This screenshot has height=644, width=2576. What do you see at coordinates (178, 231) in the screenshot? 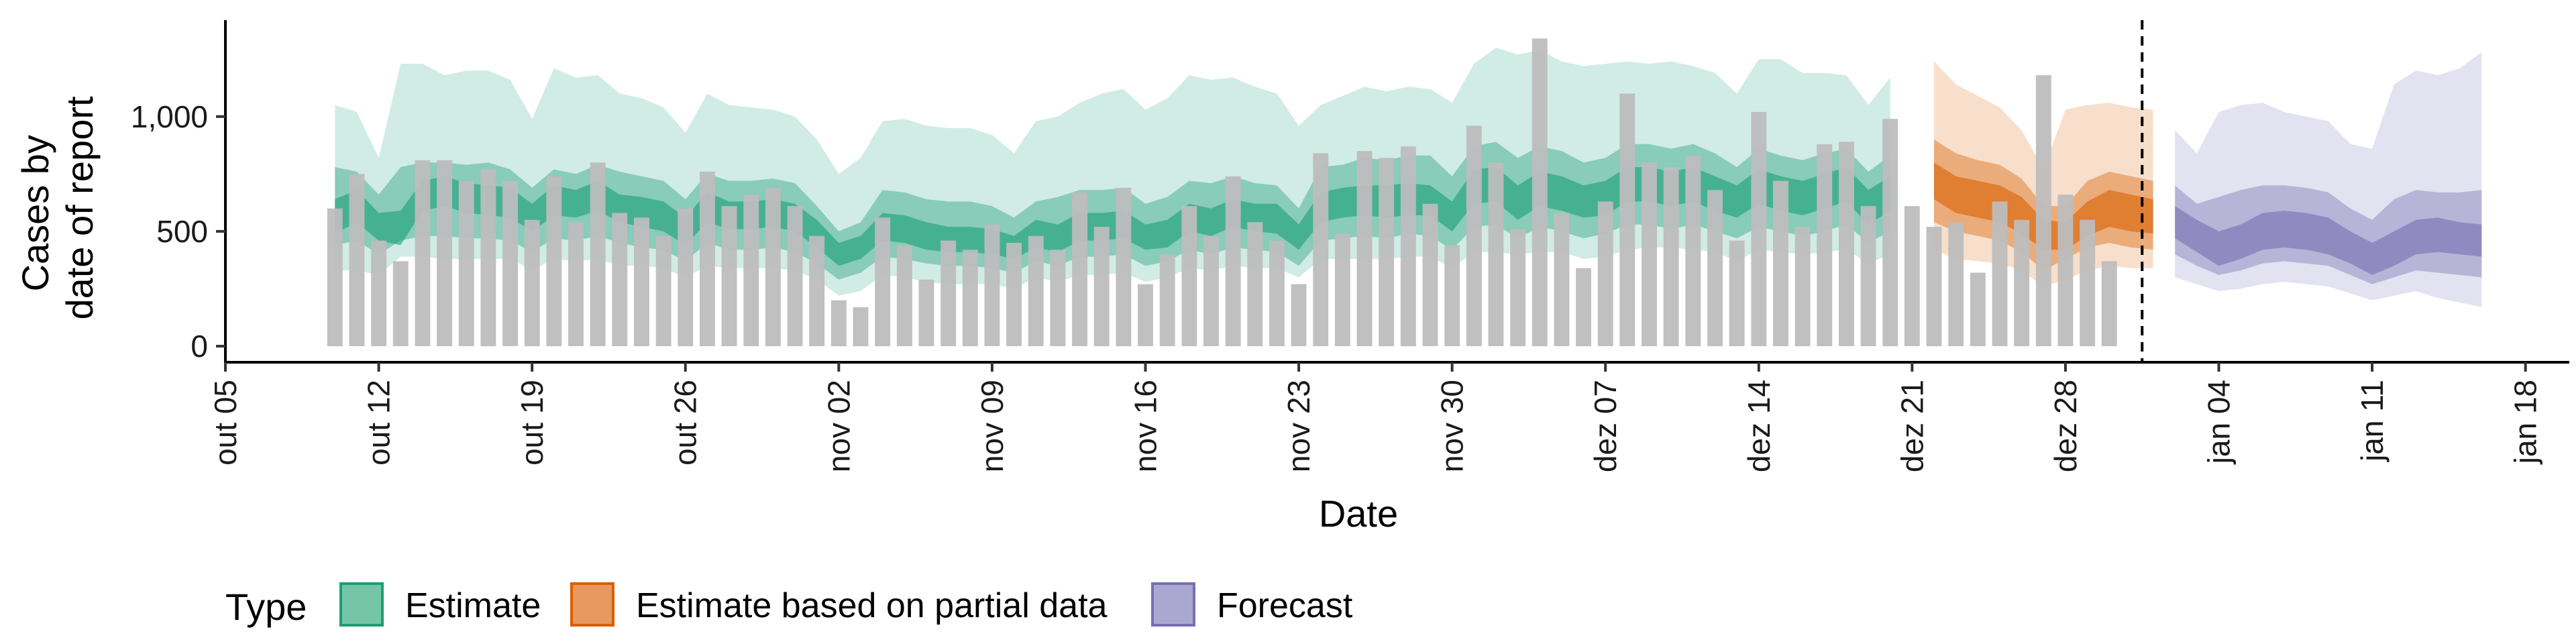
I see `y-ticks: 0 500 1,000` at bounding box center [178, 231].